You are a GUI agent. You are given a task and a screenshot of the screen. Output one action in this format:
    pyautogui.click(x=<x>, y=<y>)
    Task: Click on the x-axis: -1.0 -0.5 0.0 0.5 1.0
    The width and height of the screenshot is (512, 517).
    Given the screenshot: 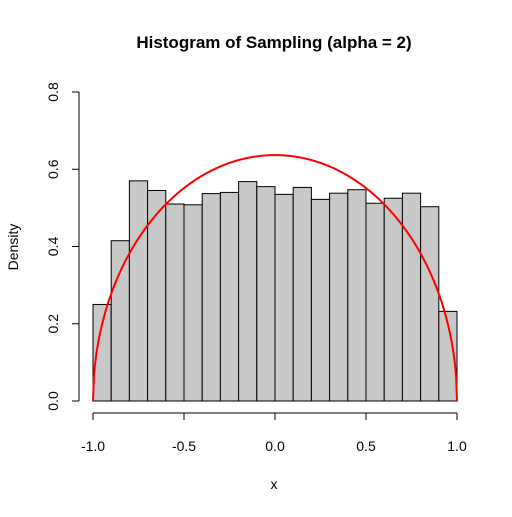 What is the action you would take?
    pyautogui.click(x=274, y=433)
    